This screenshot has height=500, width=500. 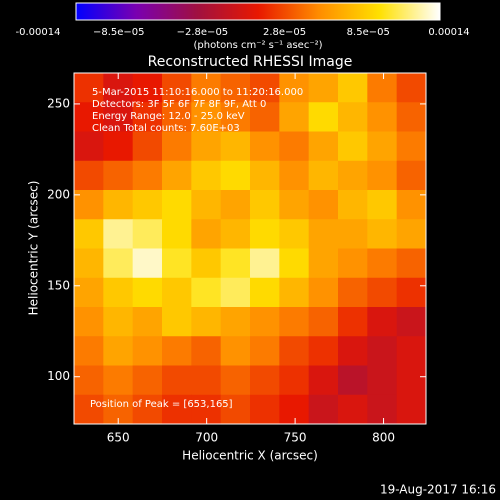 What do you see at coordinates (206, 438) in the screenshot?
I see `x-tick-label: 700` at bounding box center [206, 438].